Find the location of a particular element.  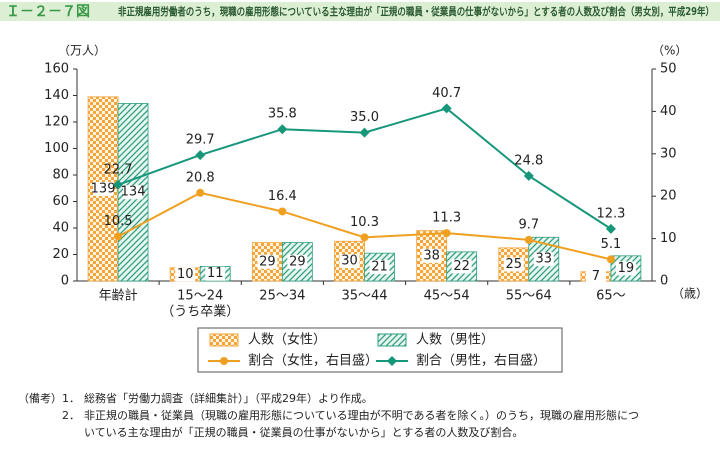

line-label: 11.3 is located at coordinates (446, 218).